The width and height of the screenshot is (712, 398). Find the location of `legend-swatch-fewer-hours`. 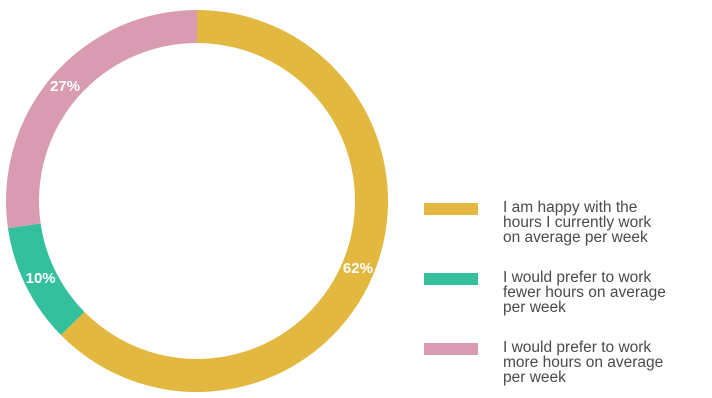

legend-swatch-fewer-hours is located at coordinates (451, 279).